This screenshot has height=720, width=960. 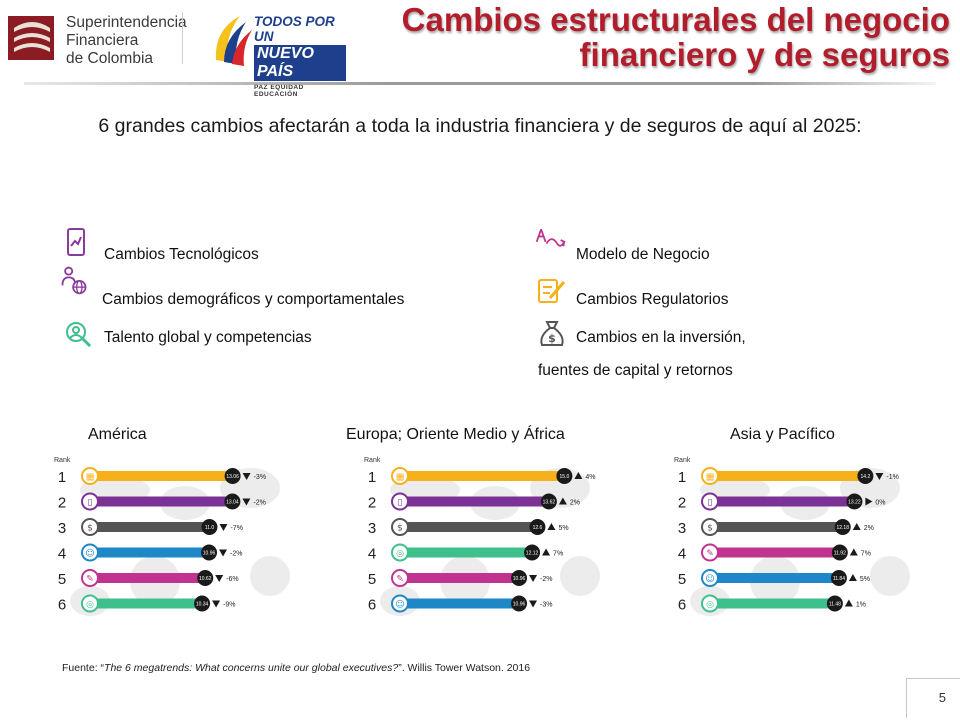 I want to click on value-label: 12.6, so click(x=538, y=528).